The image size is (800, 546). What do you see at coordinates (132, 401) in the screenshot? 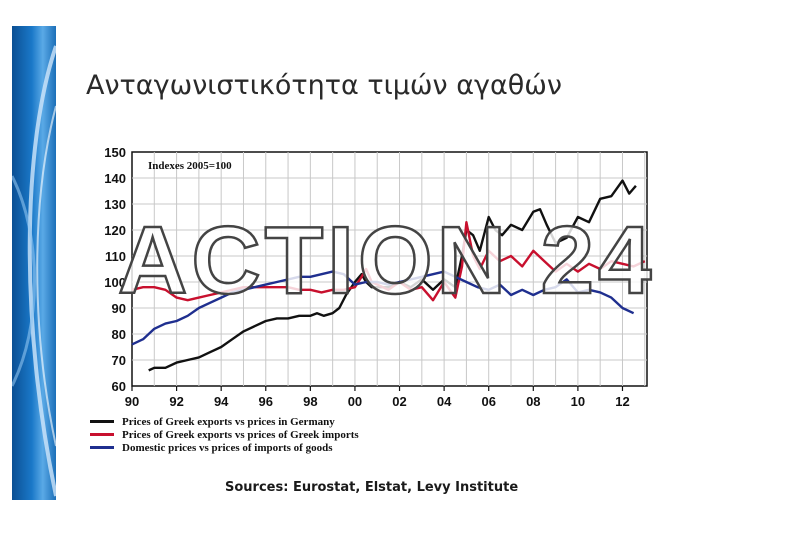
I see `x-tick-label: 90` at bounding box center [132, 401].